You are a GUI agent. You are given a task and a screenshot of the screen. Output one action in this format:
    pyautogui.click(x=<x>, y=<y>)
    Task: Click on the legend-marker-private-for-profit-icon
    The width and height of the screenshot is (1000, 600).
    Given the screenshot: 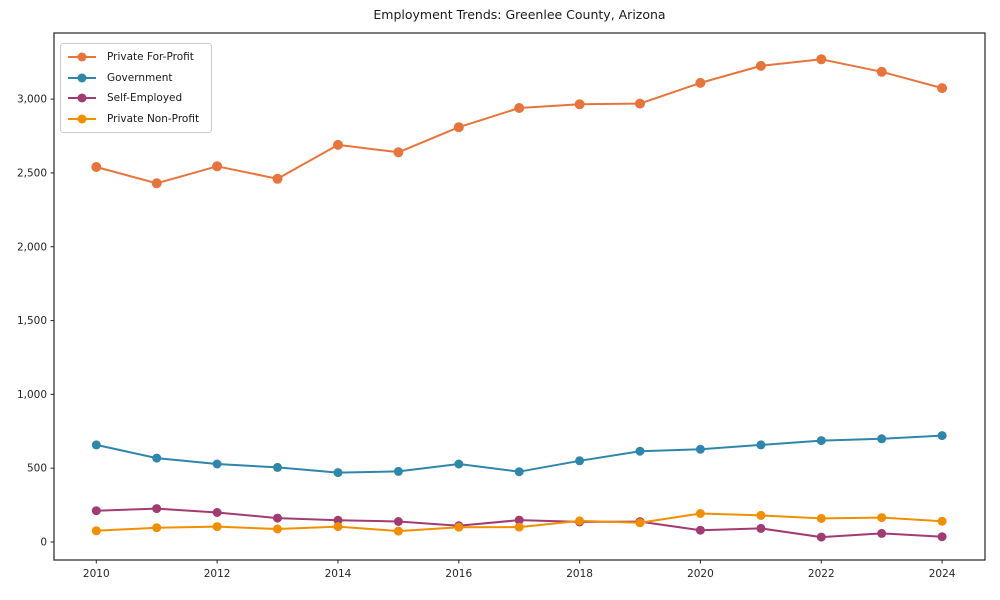 What is the action you would take?
    pyautogui.click(x=82, y=57)
    